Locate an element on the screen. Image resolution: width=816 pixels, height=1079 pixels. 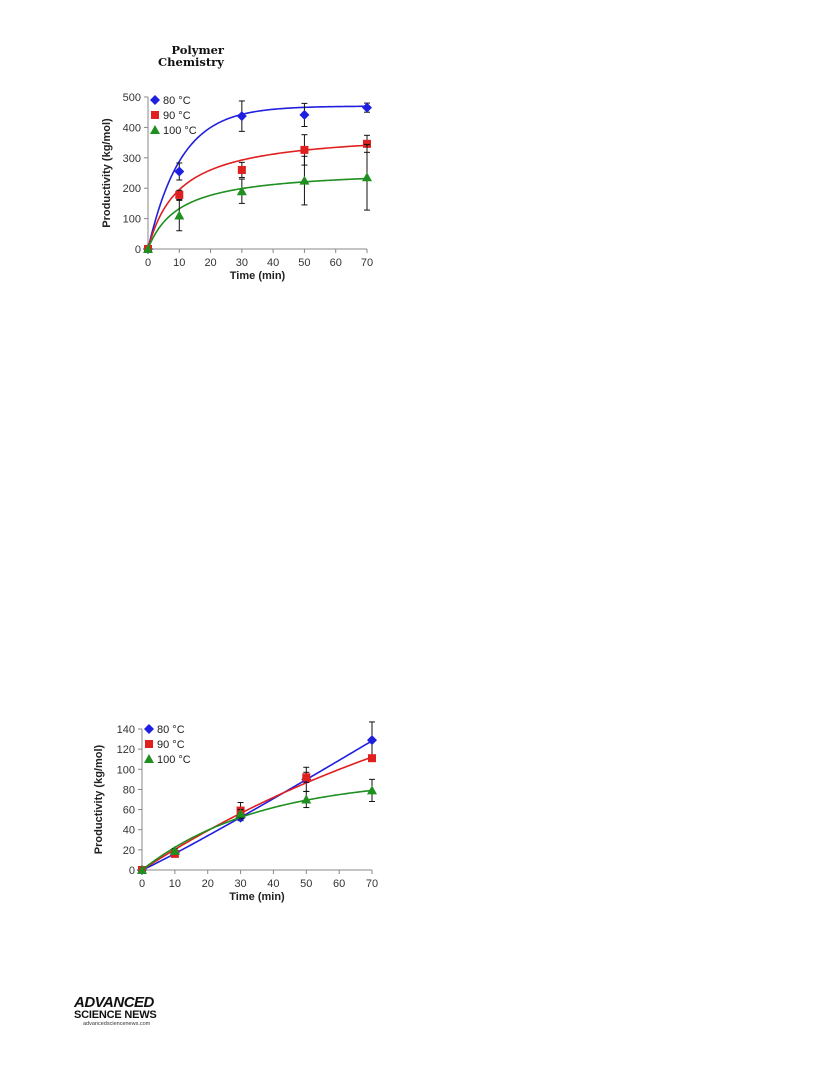
chart-2-x-tick-label: 60 is located at coordinates (339, 884).